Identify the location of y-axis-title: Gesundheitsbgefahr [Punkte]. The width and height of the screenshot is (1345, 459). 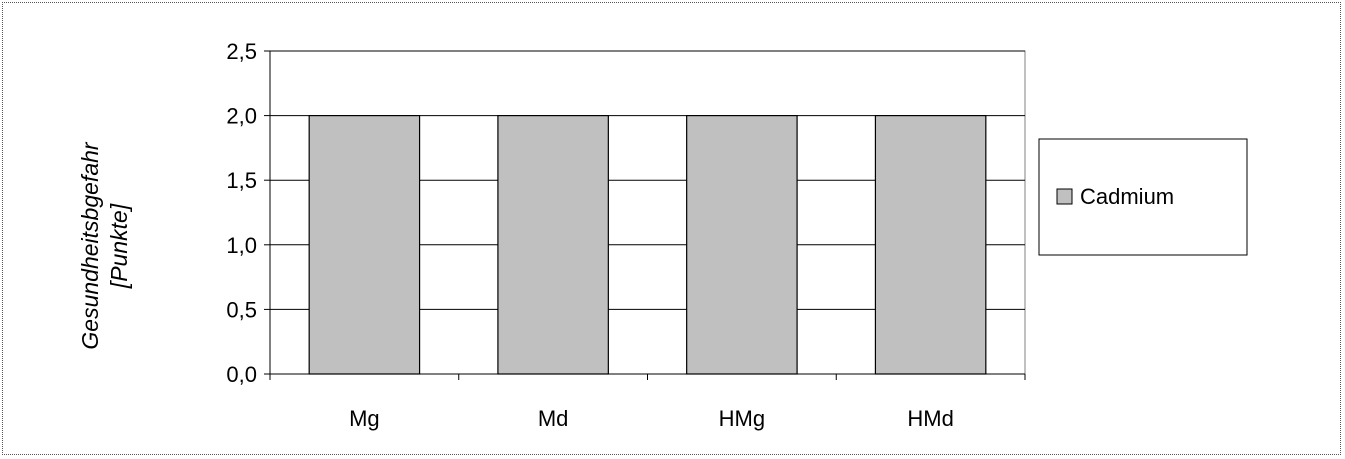
(104, 245).